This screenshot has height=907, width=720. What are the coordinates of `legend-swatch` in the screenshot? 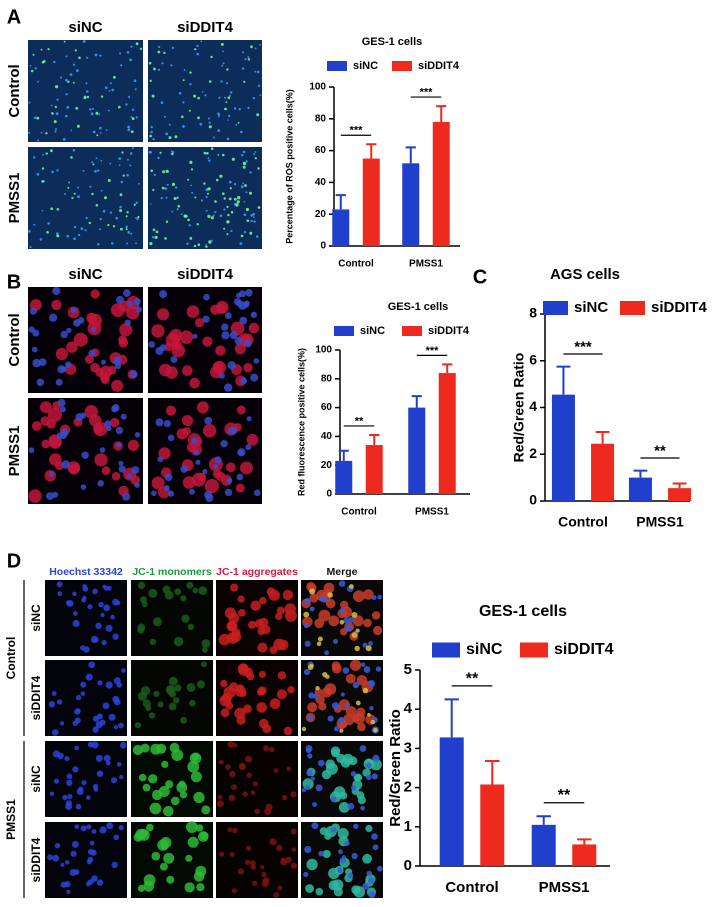 It's located at (402, 66).